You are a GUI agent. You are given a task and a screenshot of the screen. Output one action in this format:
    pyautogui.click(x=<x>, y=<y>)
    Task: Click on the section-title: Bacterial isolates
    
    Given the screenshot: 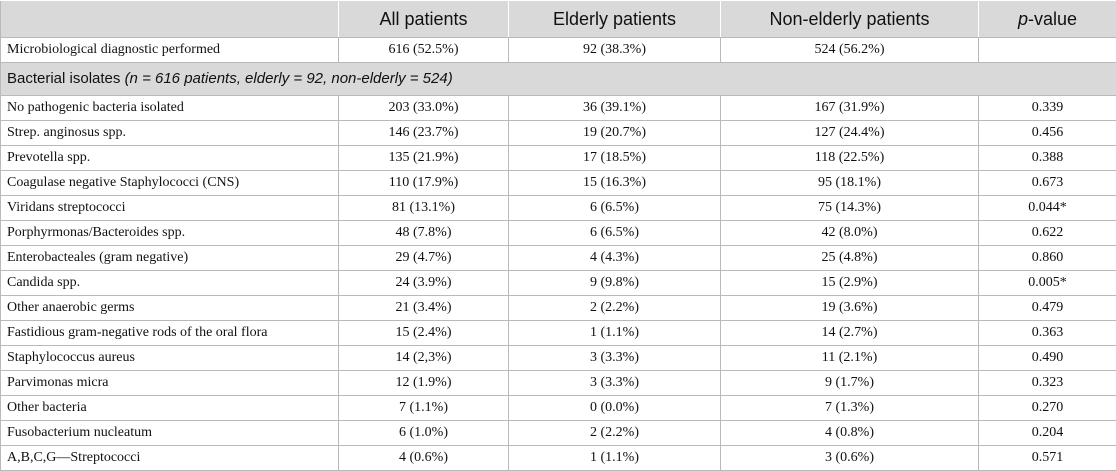 What is the action you would take?
    pyautogui.click(x=63, y=78)
    